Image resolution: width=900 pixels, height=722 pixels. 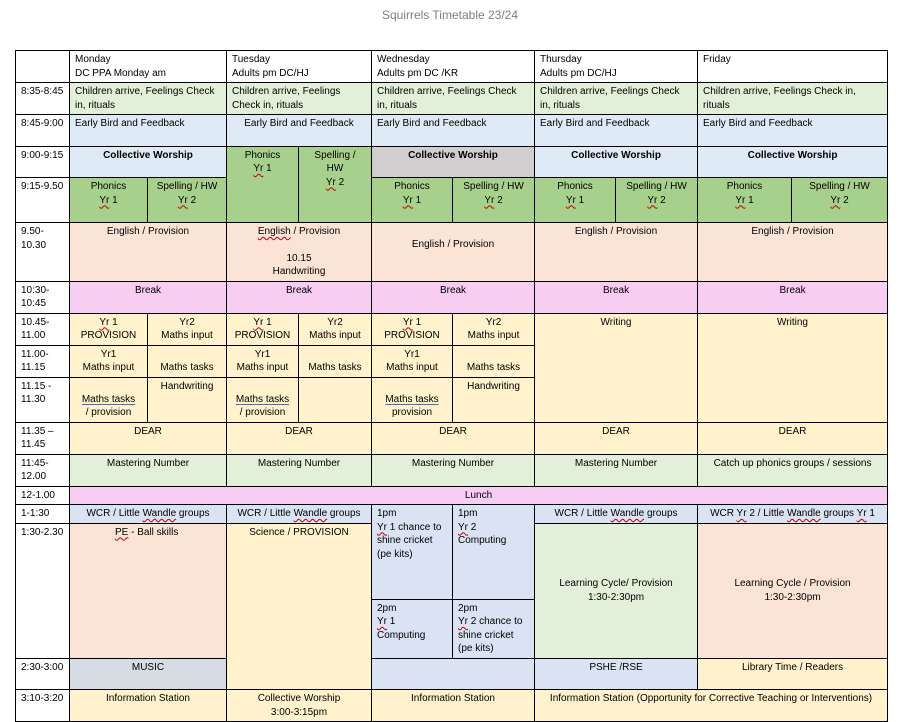 What do you see at coordinates (299, 66) in the screenshot?
I see `header-tuesday: Tuesday Adults pm DC/HJ` at bounding box center [299, 66].